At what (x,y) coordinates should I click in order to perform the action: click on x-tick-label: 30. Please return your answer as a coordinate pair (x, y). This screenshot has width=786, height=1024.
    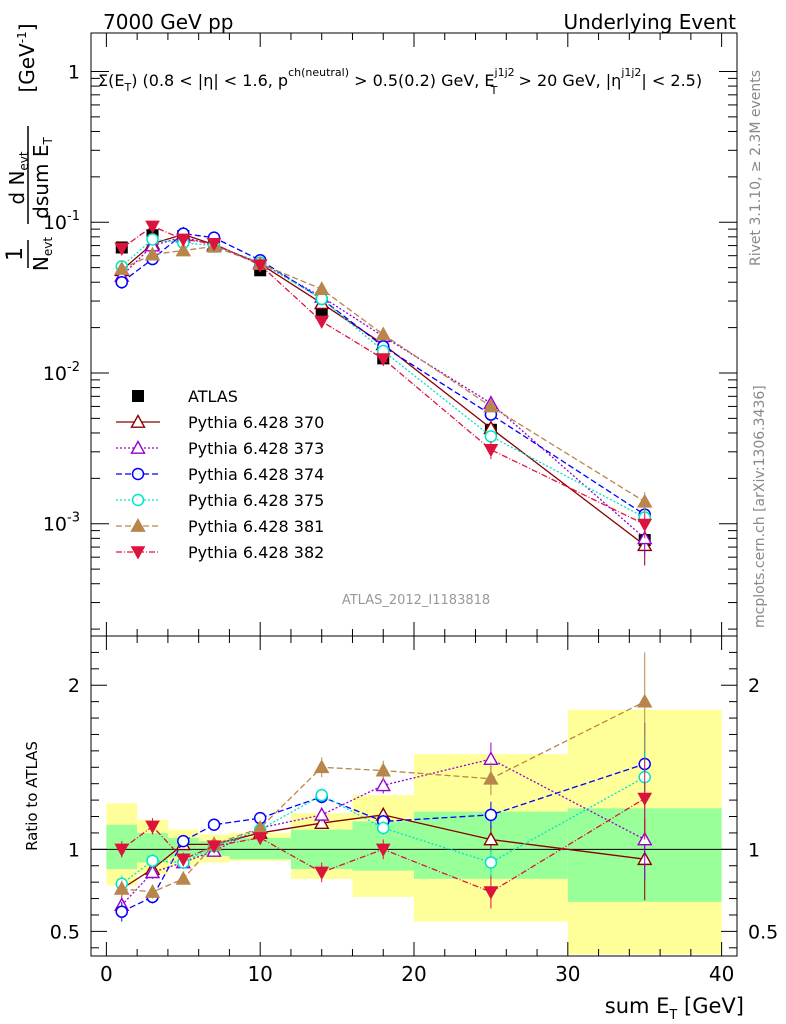
    Looking at the image, I should click on (567, 974).